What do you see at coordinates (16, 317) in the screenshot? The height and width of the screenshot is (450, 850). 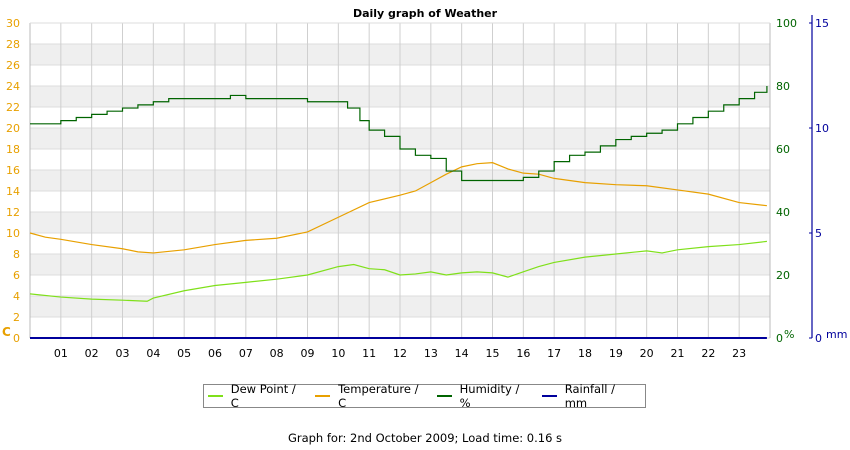 I see `y-left-tick-label: 2` at bounding box center [16, 317].